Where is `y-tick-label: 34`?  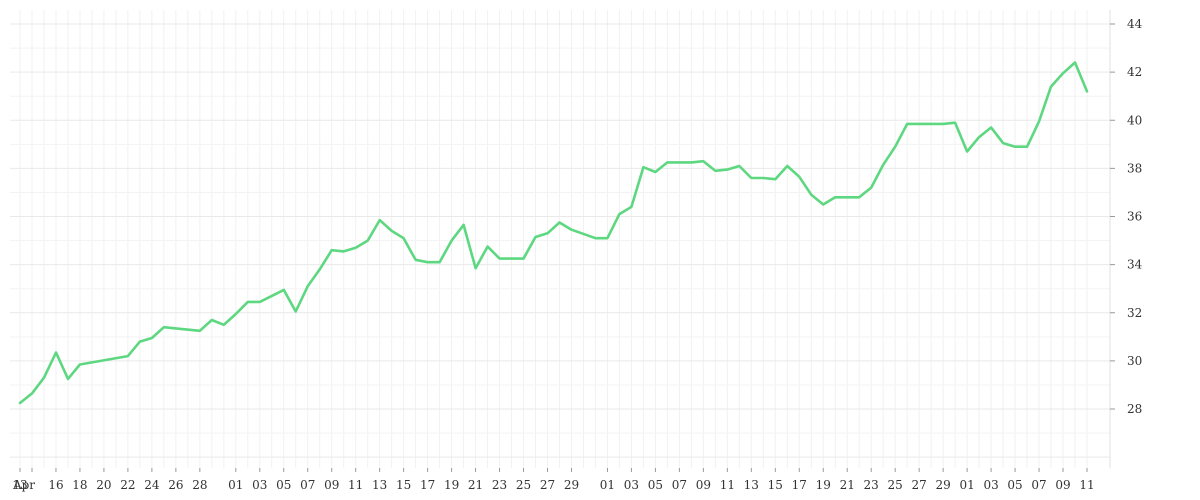
y-tick-label: 34 is located at coordinates (1135, 265).